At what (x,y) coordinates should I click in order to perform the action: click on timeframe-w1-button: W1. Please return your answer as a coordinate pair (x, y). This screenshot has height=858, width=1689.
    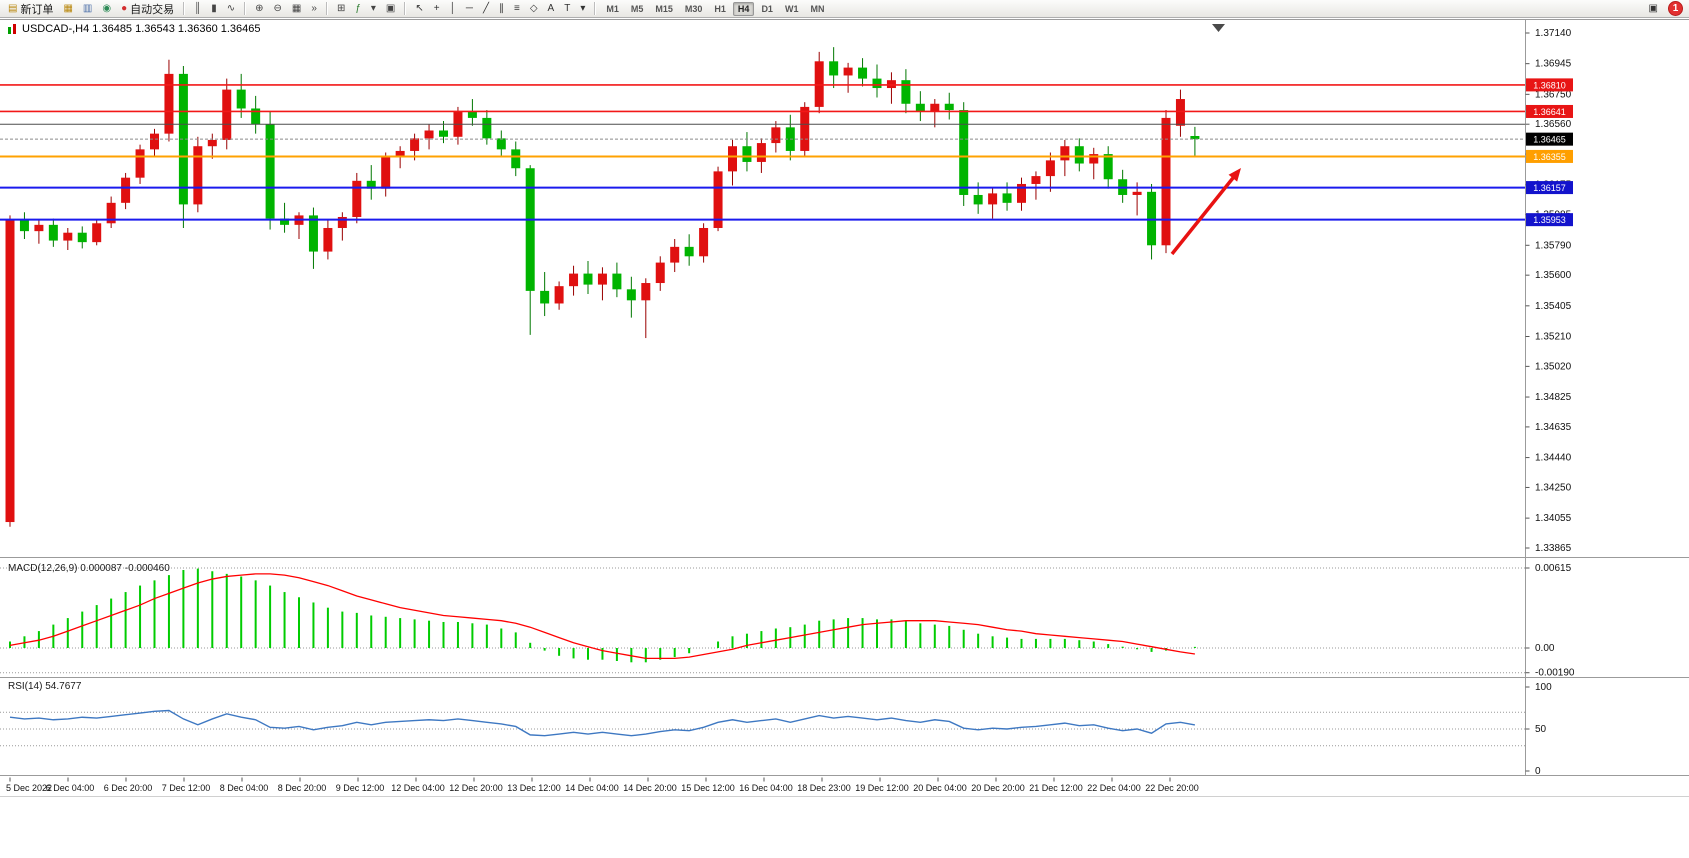
    Looking at the image, I should click on (791, 8).